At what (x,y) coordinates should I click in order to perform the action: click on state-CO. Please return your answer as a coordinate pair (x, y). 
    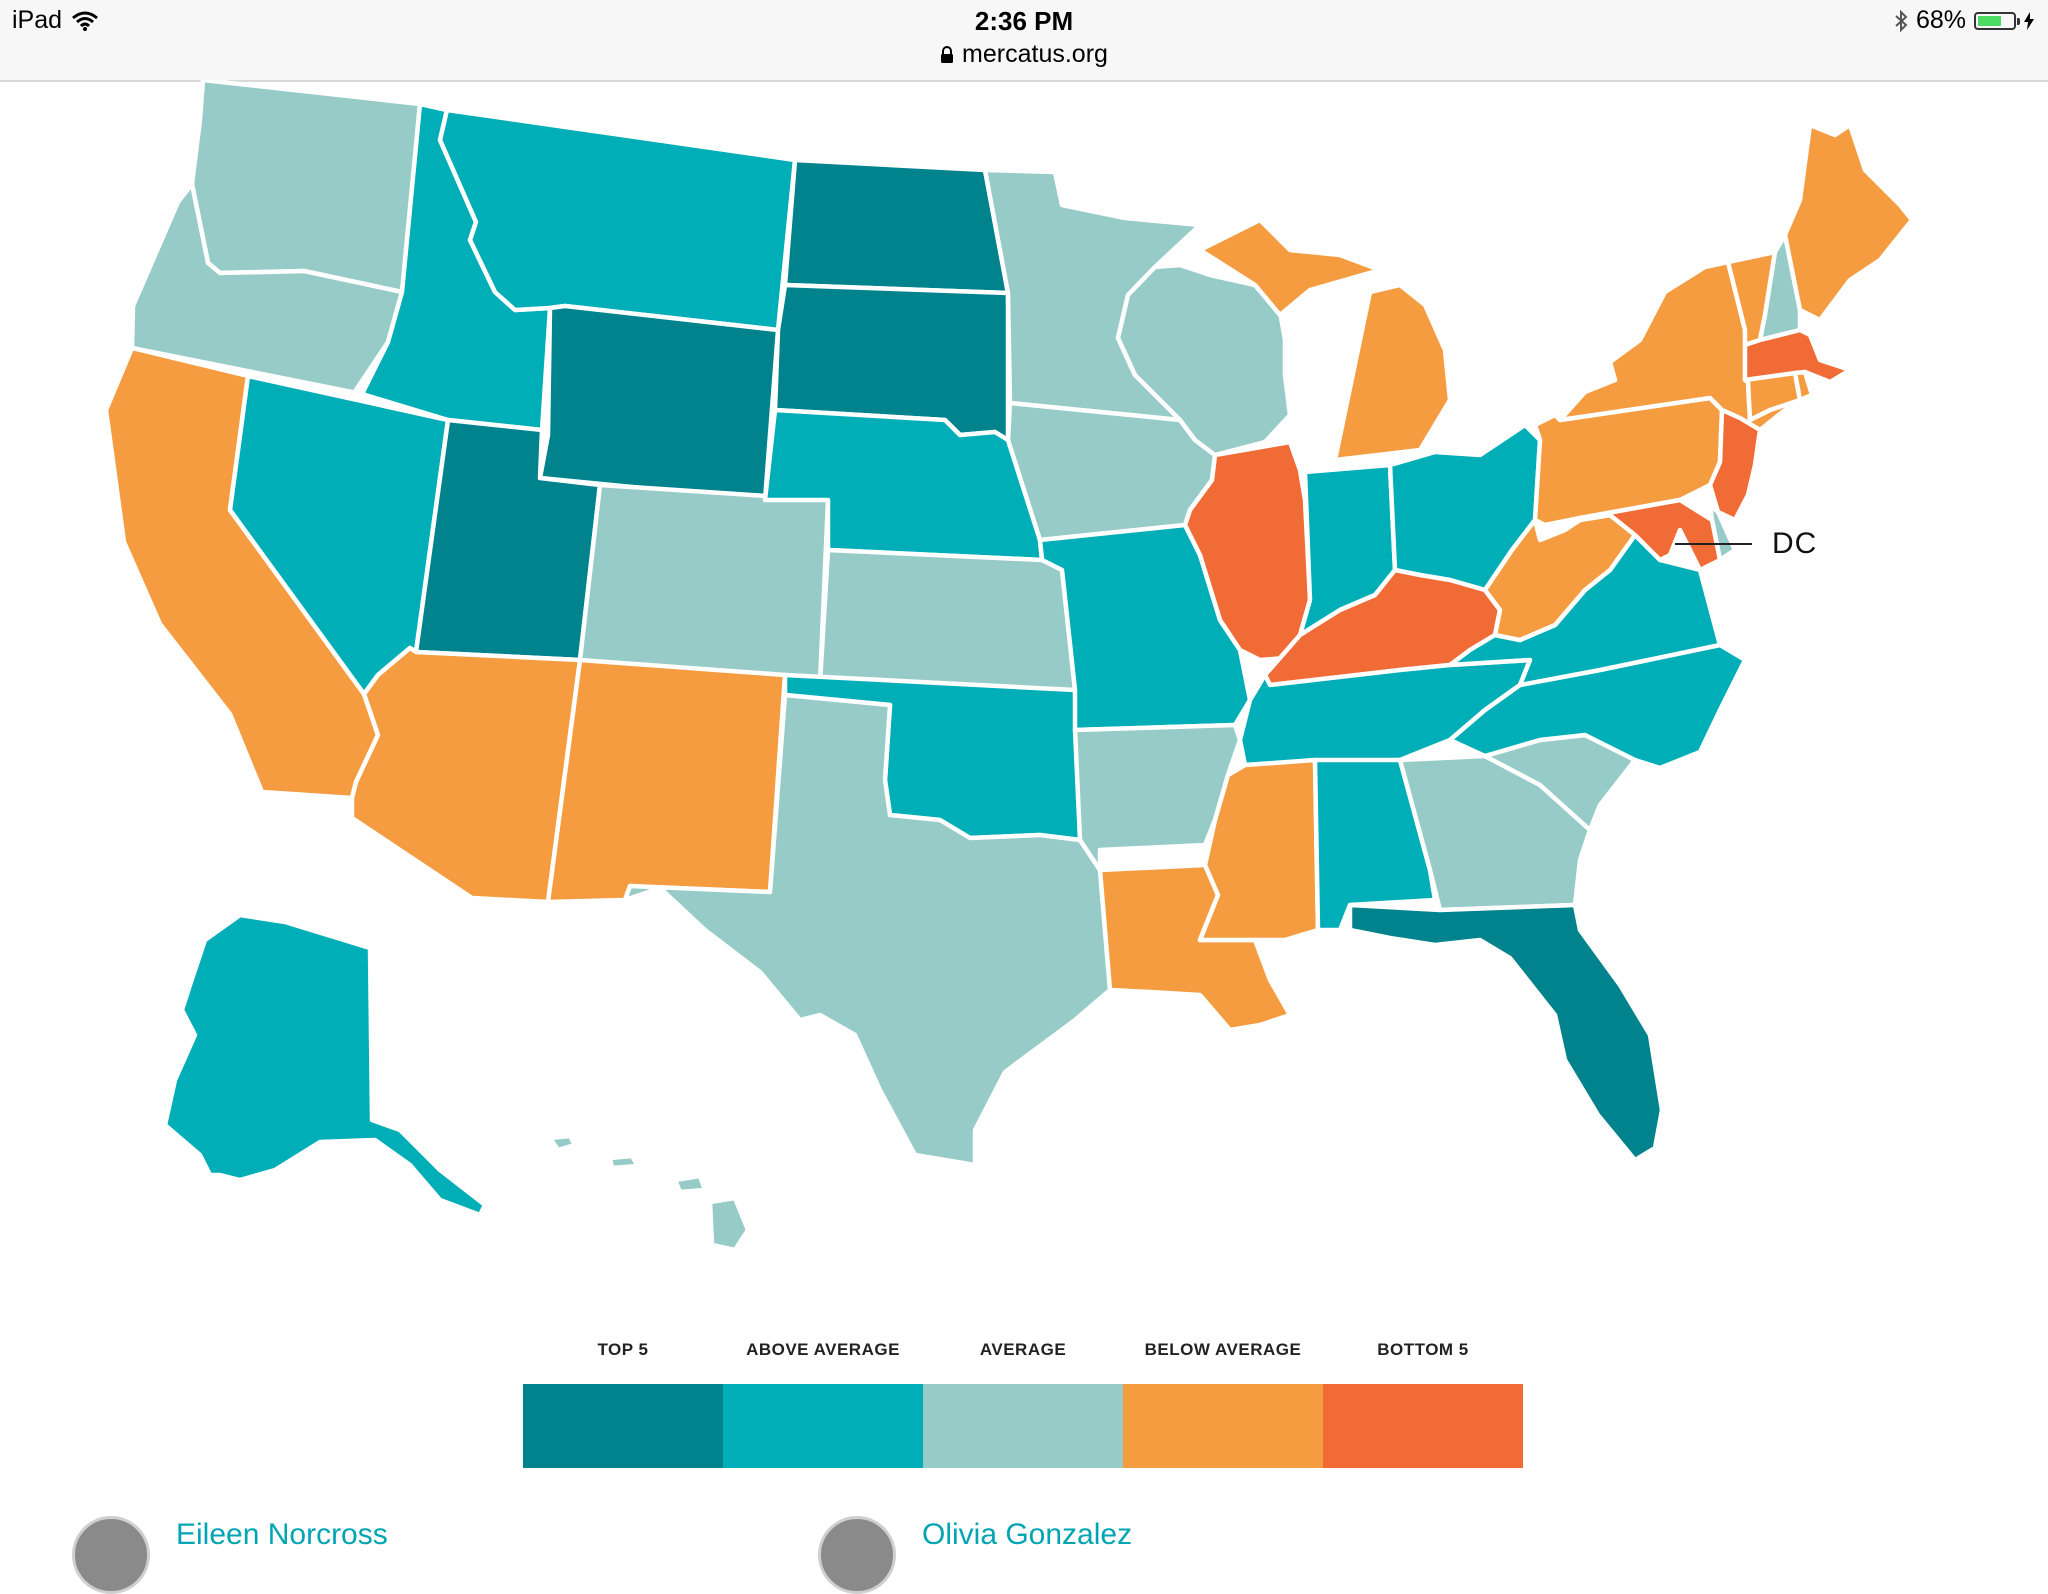
    Looking at the image, I should click on (704, 584).